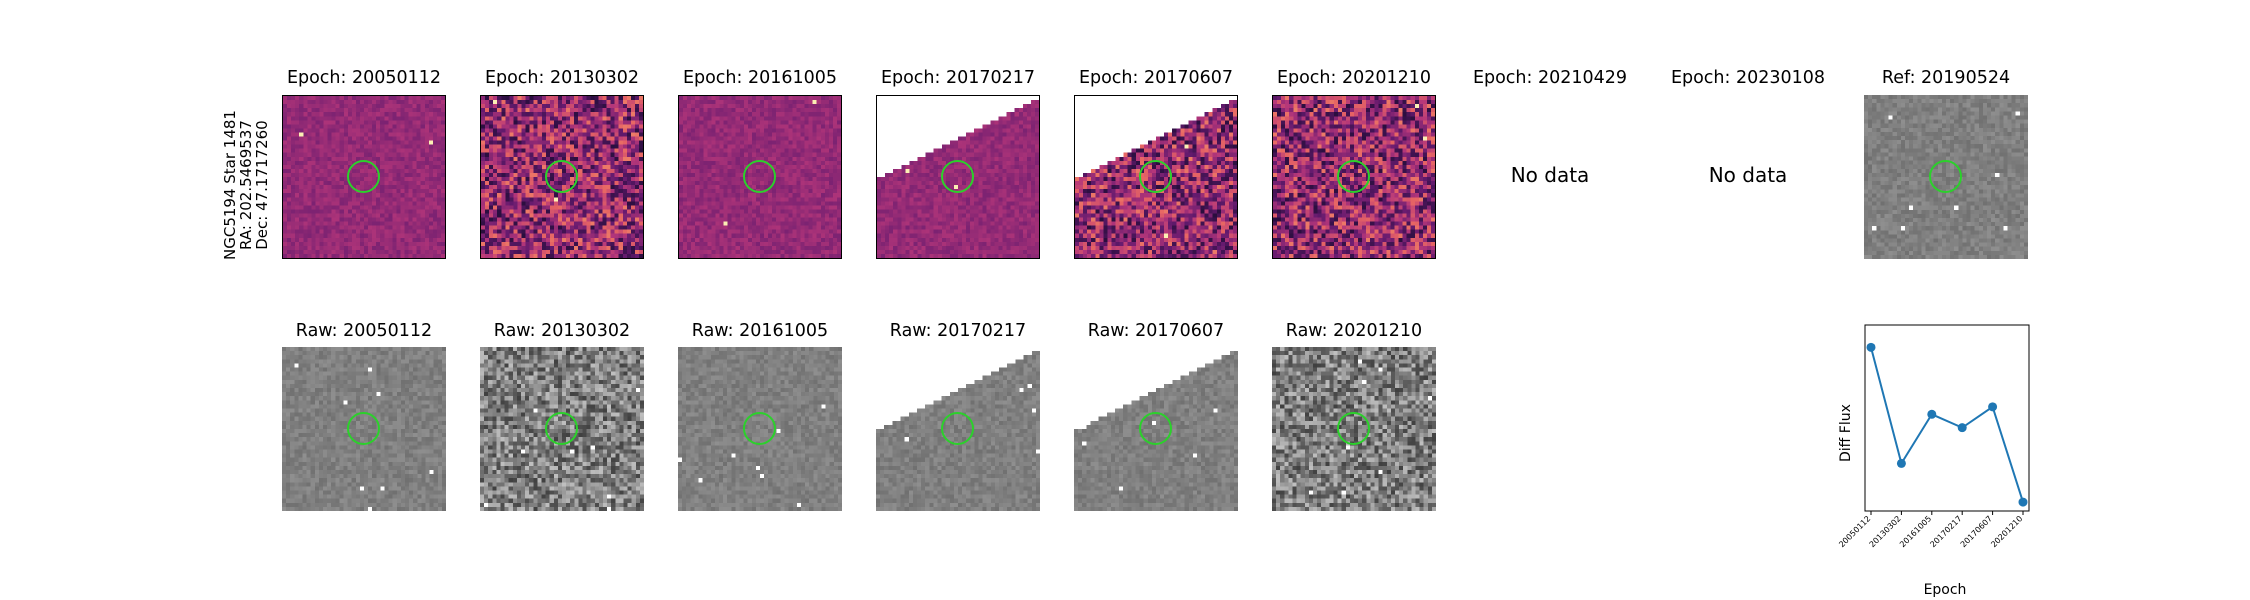 The height and width of the screenshot is (600, 2250). What do you see at coordinates (1550, 175) in the screenshot?
I see `diff-no-data-6: No data` at bounding box center [1550, 175].